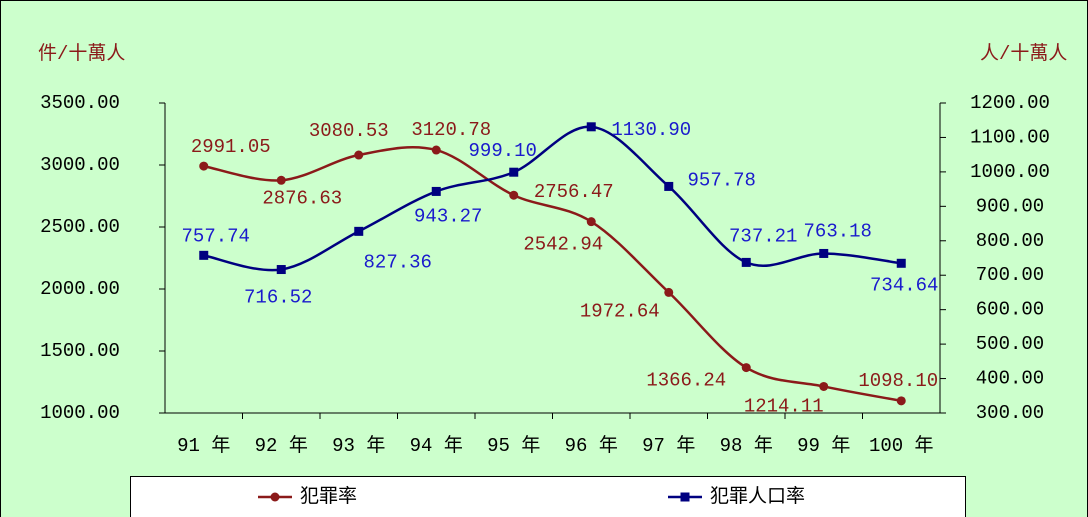  What do you see at coordinates (591, 445) in the screenshot?
I see `x-tick-label: 96 年` at bounding box center [591, 445].